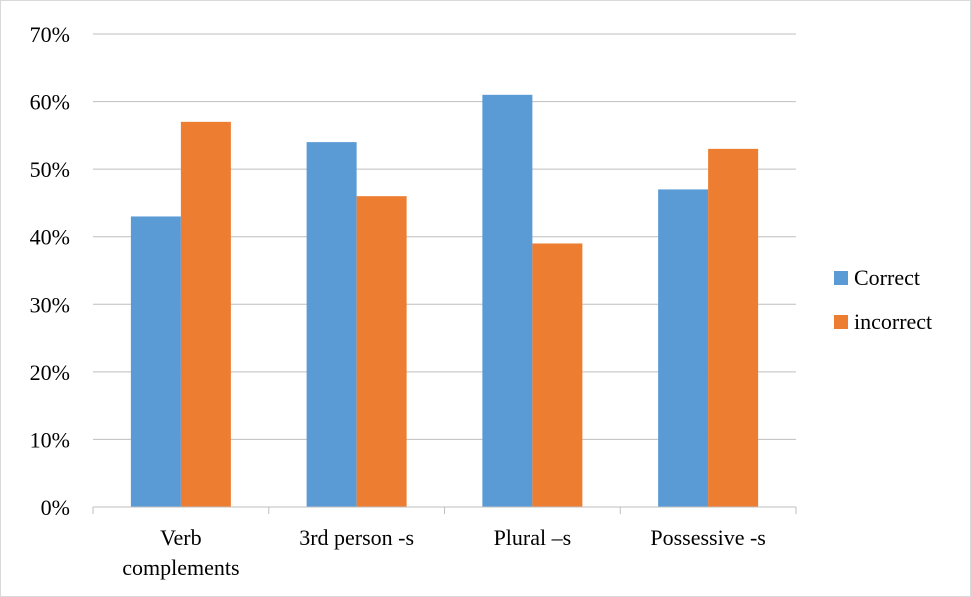 This screenshot has height=597, width=971. Describe the element at coordinates (50, 169) in the screenshot. I see `y-tick-label-50: 50%` at that location.